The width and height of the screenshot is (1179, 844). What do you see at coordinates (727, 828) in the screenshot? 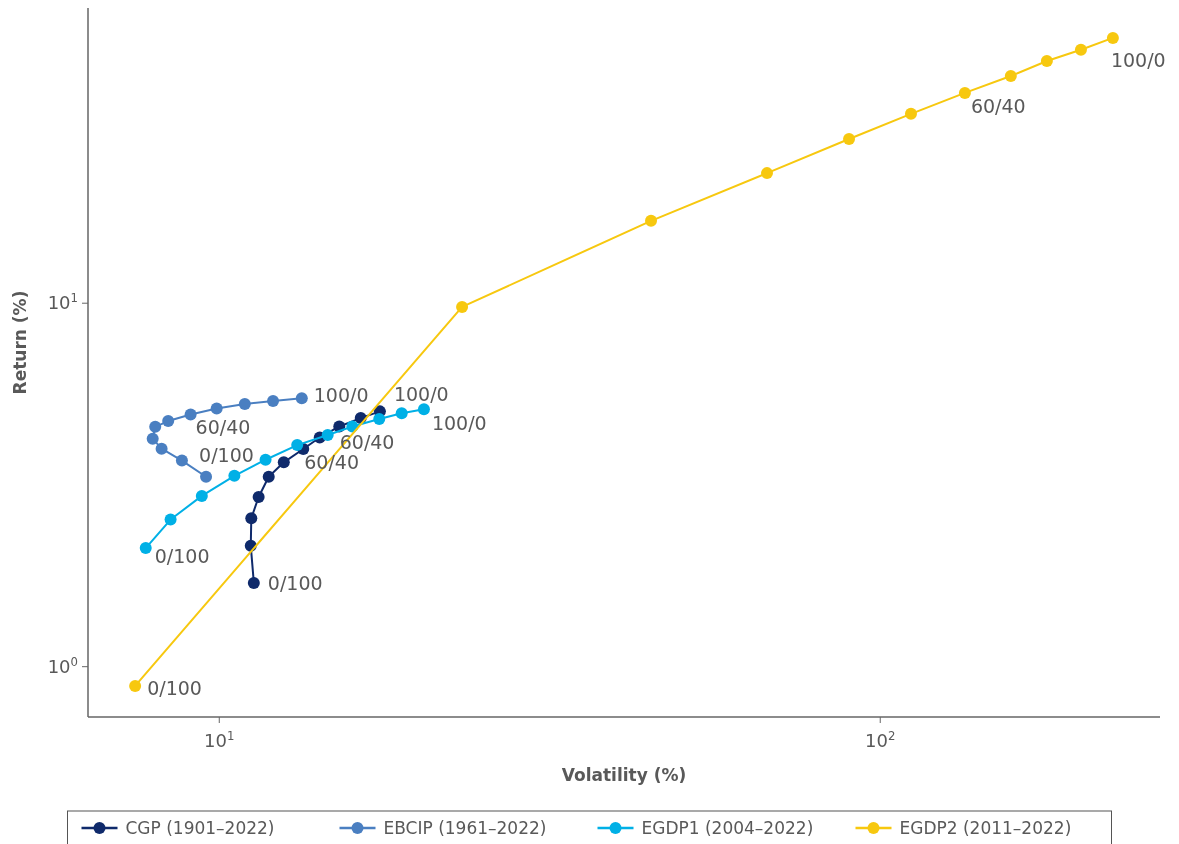
I see `legend-label: EGDP1 (2004–2022)` at bounding box center [727, 828].